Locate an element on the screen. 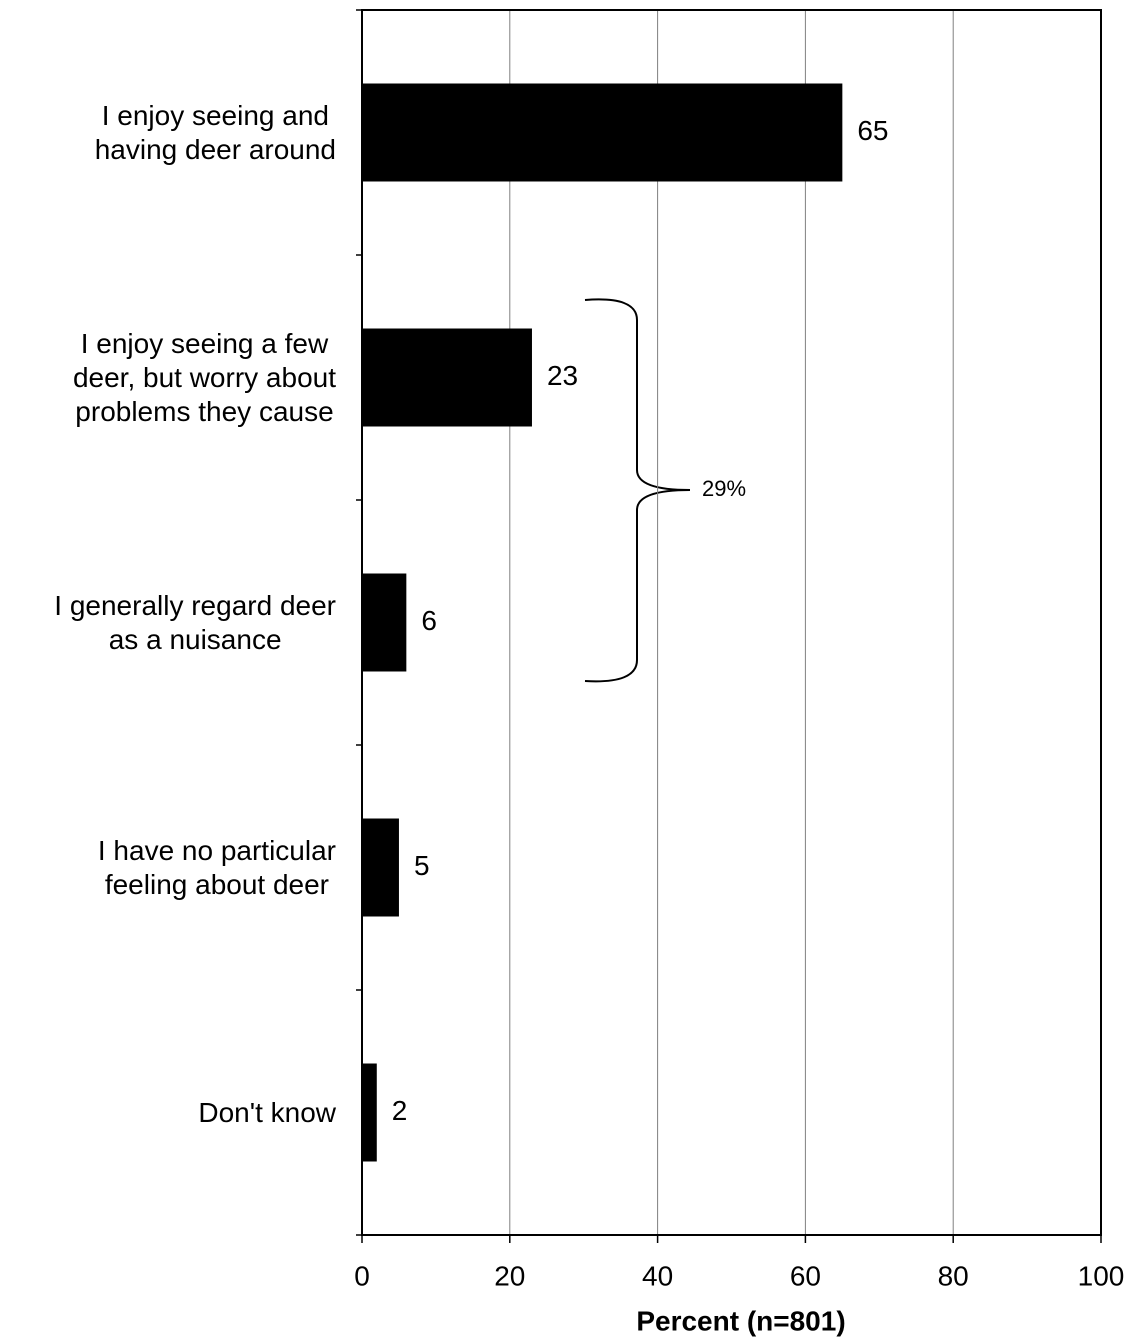  x-axis-title: Percent (n=801) is located at coordinates (740, 1320).